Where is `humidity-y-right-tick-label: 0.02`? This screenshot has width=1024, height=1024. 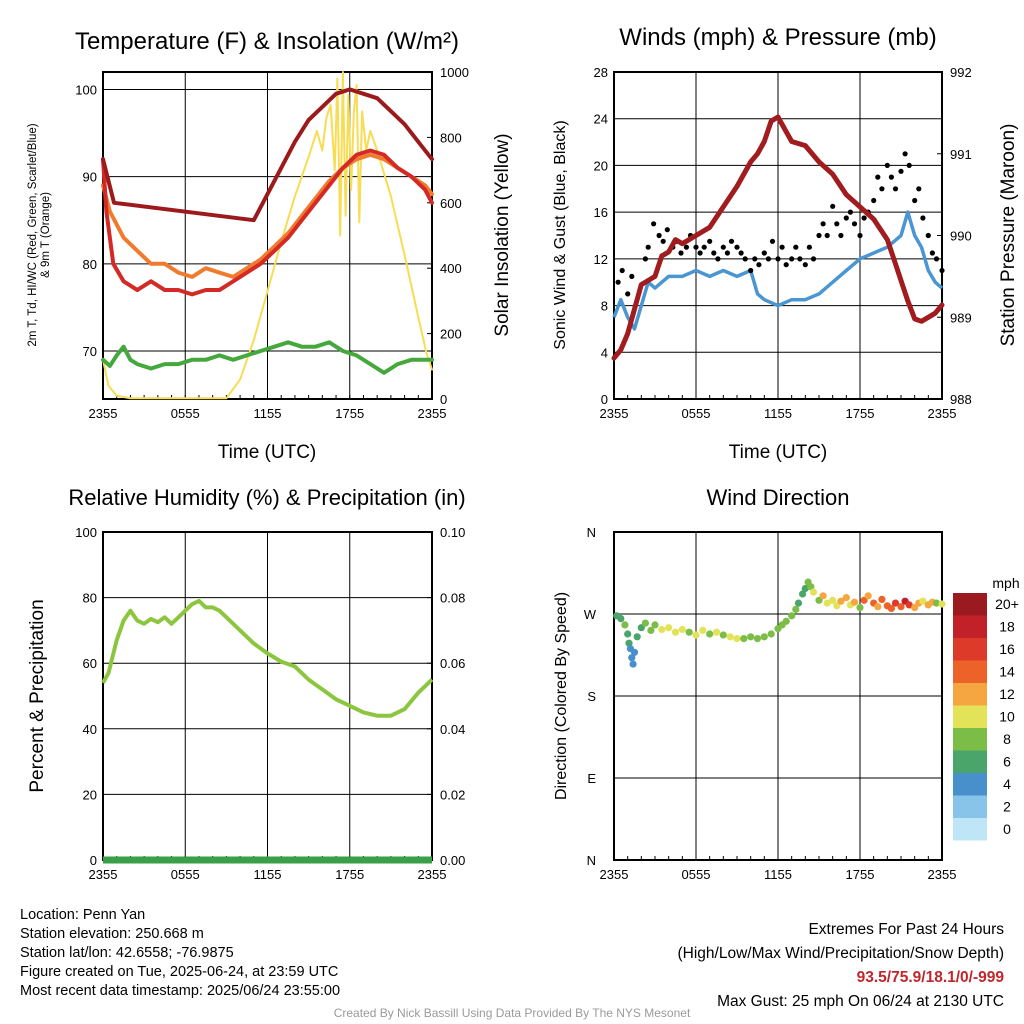 humidity-y-right-tick-label: 0.02 is located at coordinates (452, 794).